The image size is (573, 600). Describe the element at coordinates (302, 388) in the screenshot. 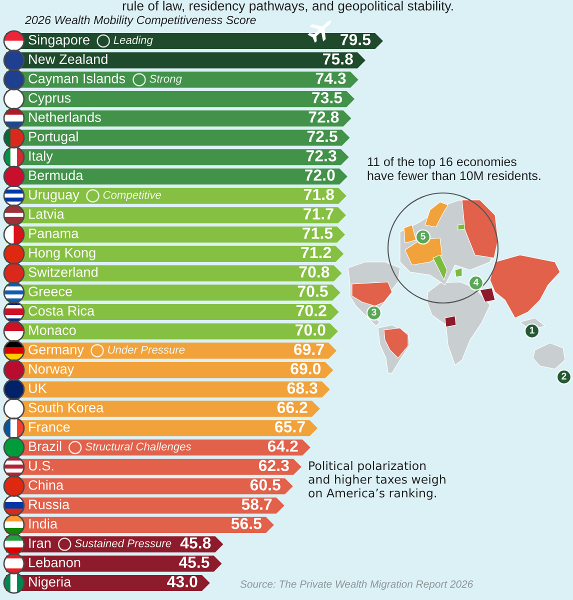

I see `data-label: 68.3` at that location.